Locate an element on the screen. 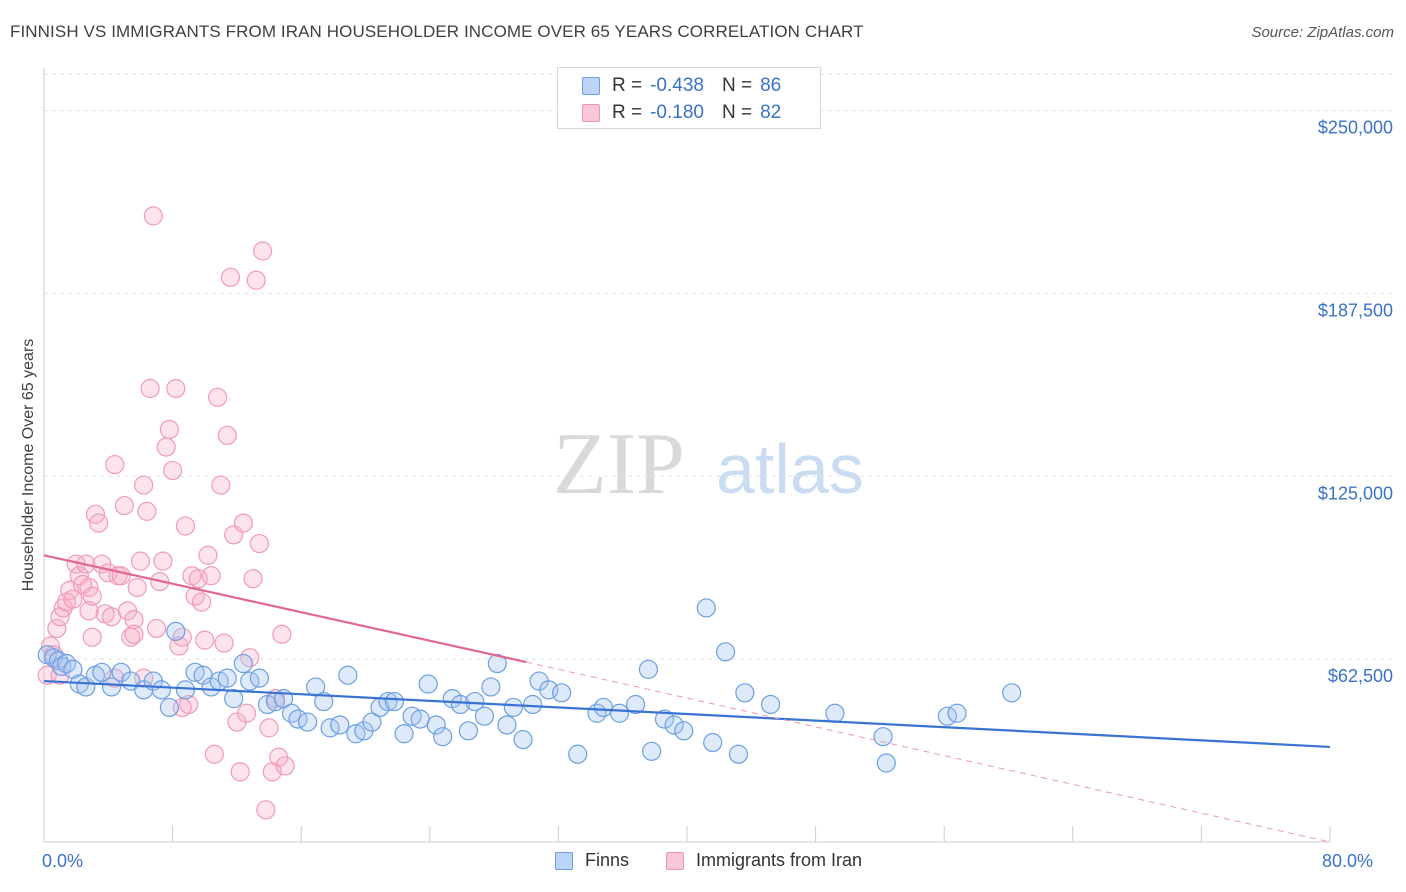  x-tick-label-max: 80.0% is located at coordinates (1348, 861).